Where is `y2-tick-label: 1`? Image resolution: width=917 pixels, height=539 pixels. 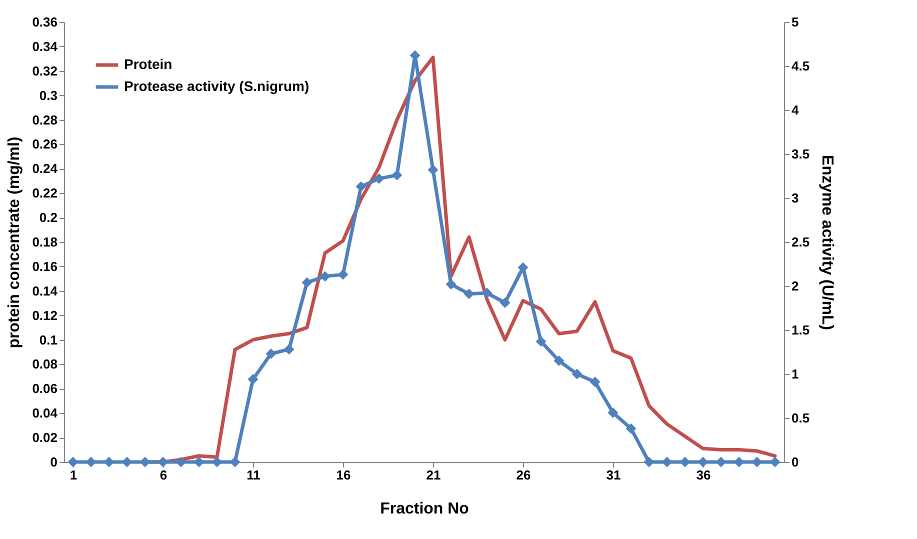
y2-tick-label: 1 is located at coordinates (795, 374).